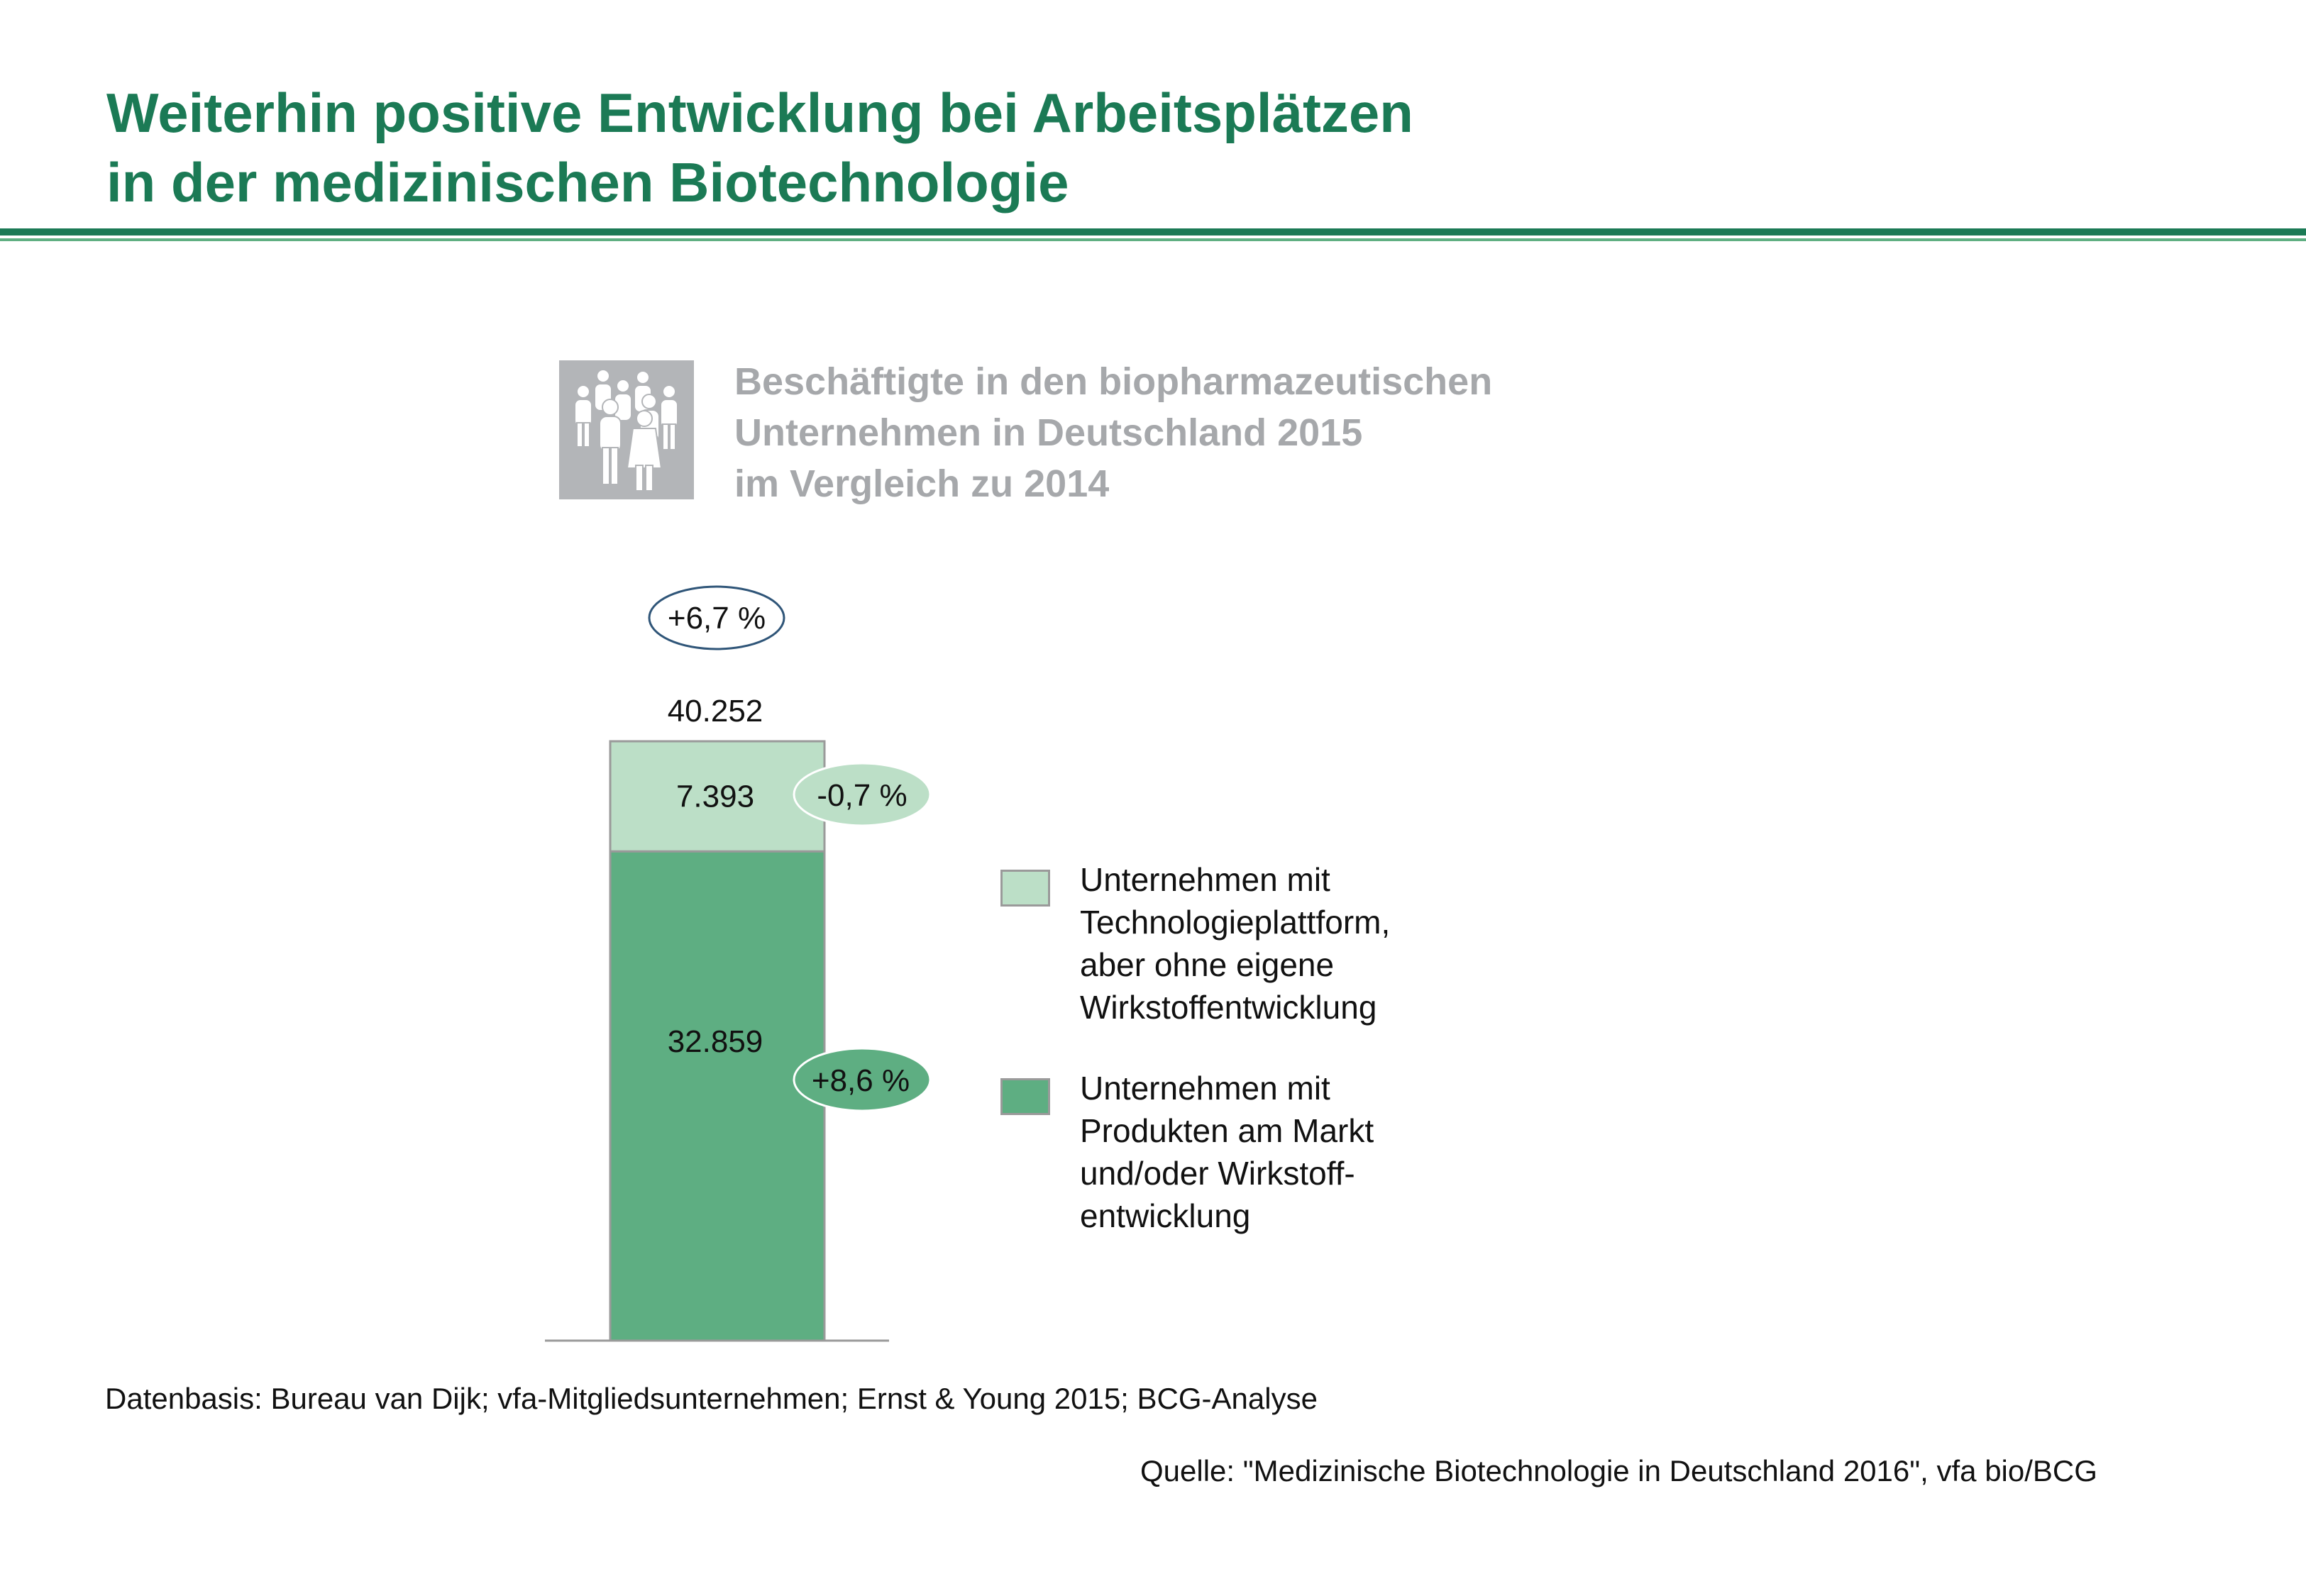 The height and width of the screenshot is (1596, 2306). What do you see at coordinates (1113, 381) in the screenshot?
I see `chart-title-line-1: Beschäftigte in den biopharmazeutischen` at bounding box center [1113, 381].